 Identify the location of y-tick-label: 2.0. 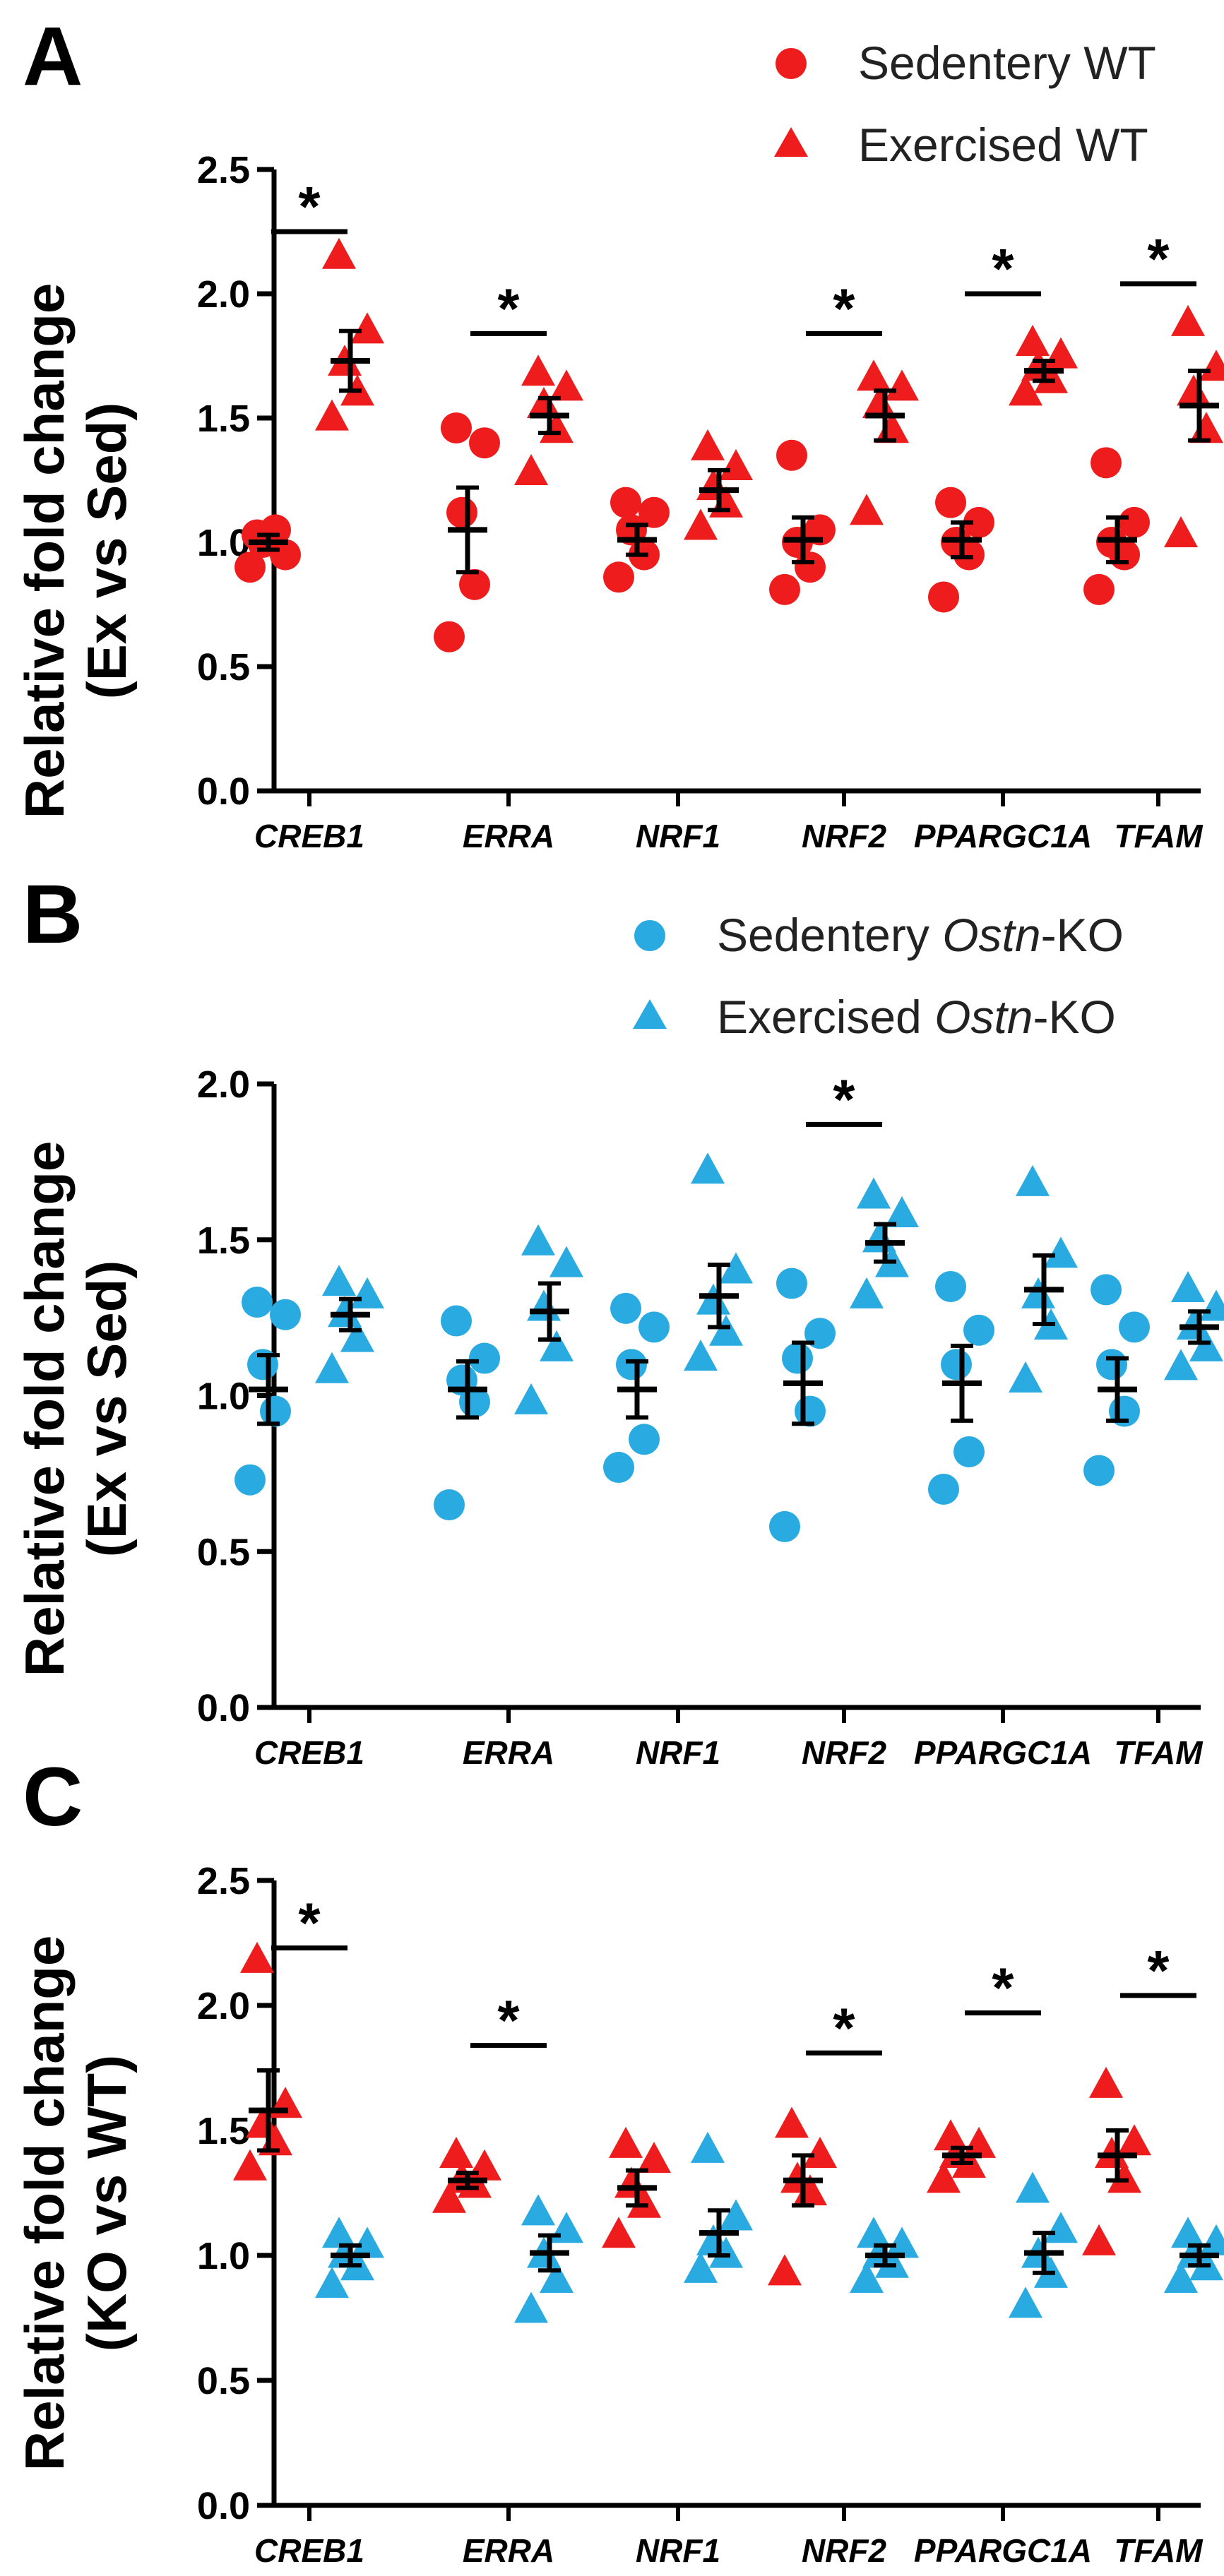
(223, 2006).